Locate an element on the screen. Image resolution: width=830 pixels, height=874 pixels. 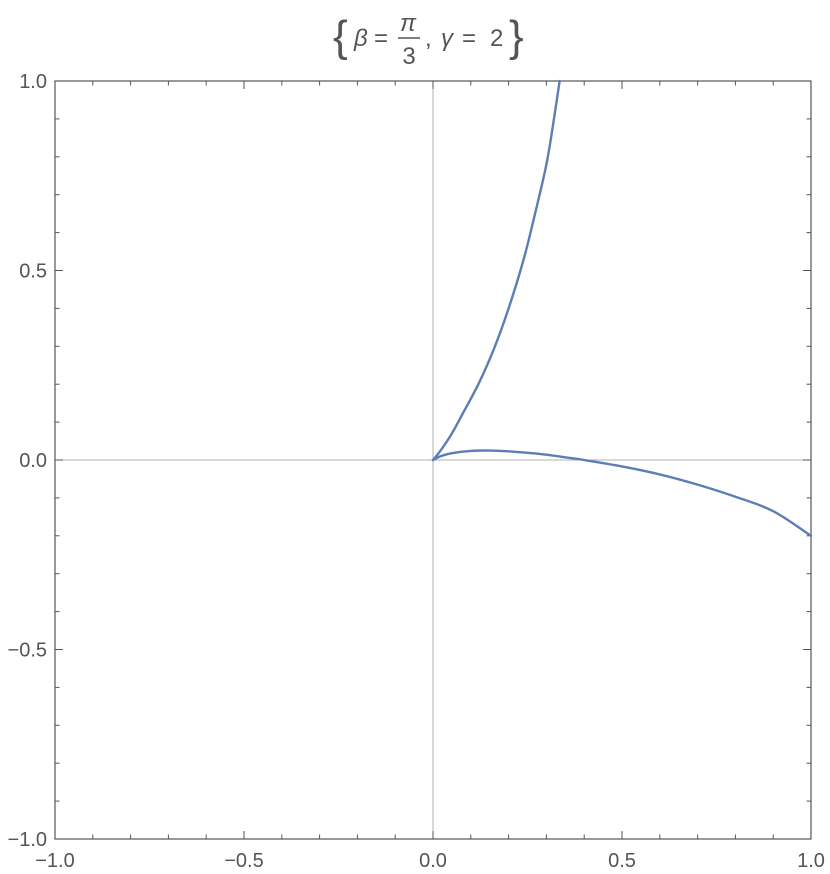
chart-title: { β = π 3 , γ = 2 } is located at coordinates (428, 40).